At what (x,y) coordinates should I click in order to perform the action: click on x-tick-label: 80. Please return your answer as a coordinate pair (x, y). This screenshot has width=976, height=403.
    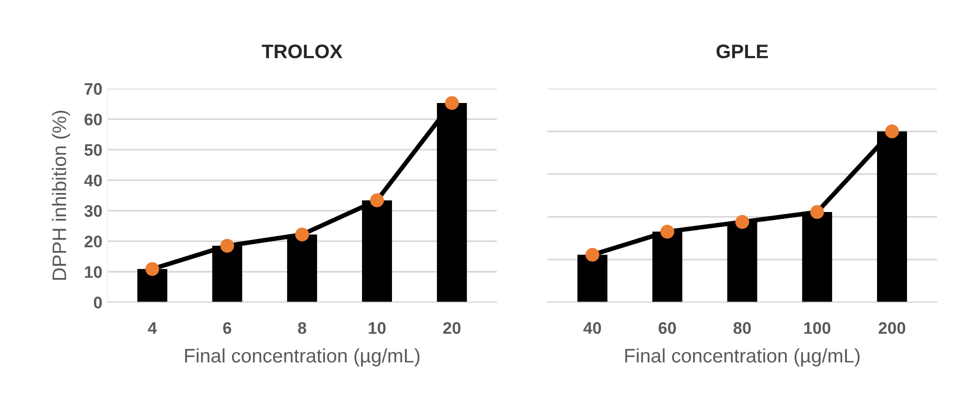
    Looking at the image, I should click on (742, 328).